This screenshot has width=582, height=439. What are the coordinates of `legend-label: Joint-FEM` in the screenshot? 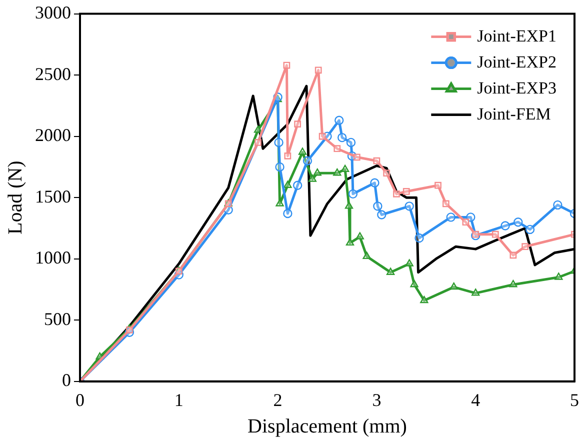 It's located at (514, 114).